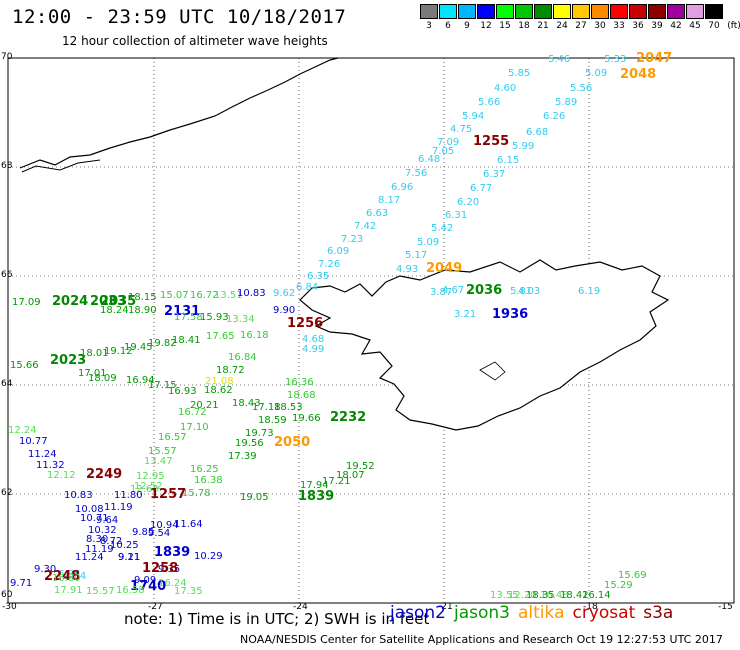  Describe the element at coordinates (204, 405) in the screenshot. I see `wave-height-label: 20.21` at that location.